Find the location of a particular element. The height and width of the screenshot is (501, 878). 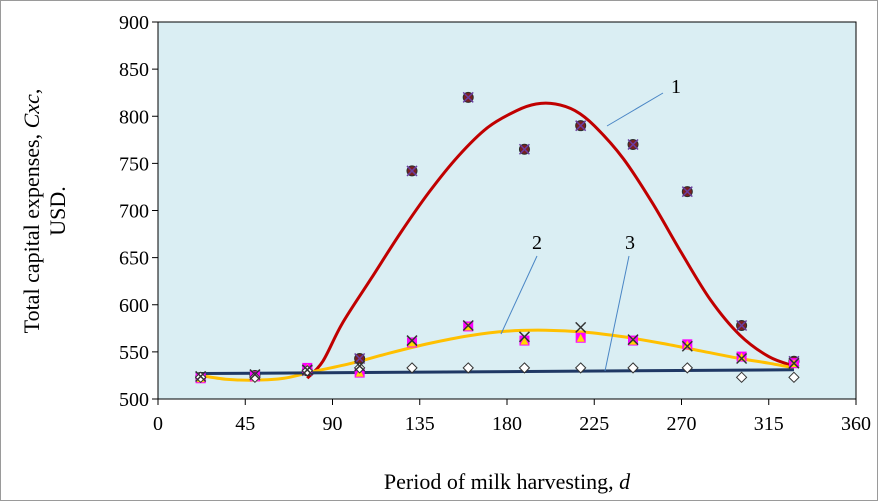

data-point-1-10-cross is located at coordinates (742, 325).